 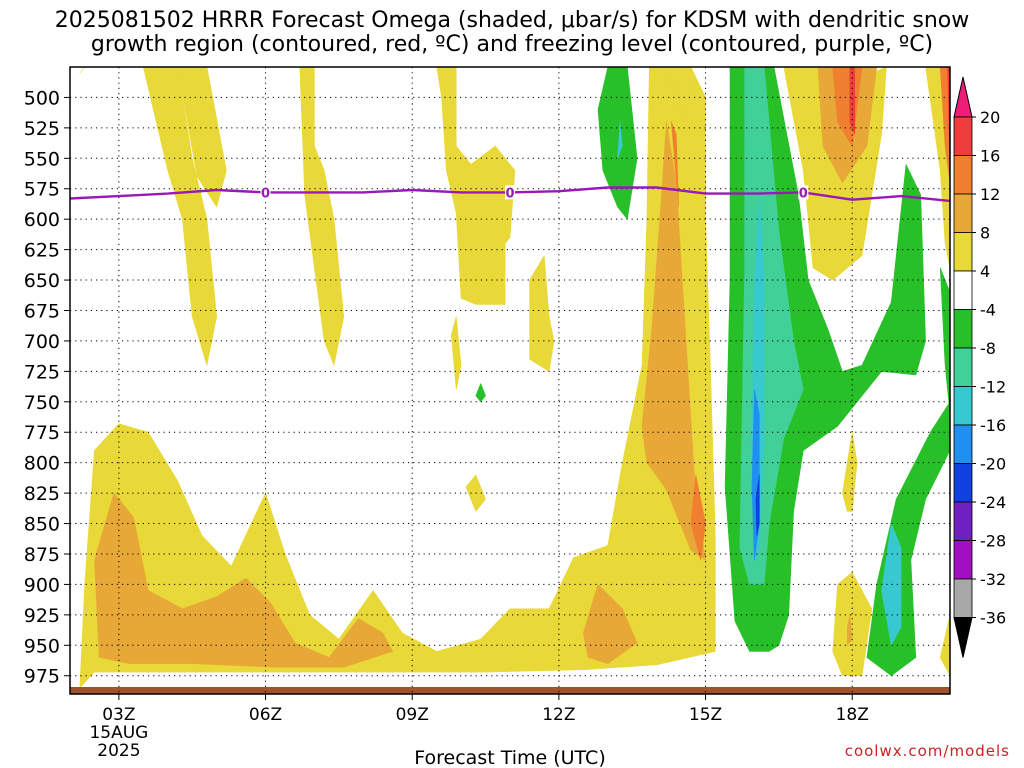 What do you see at coordinates (985, 271) in the screenshot?
I see `colorbar-label: 4` at bounding box center [985, 271].